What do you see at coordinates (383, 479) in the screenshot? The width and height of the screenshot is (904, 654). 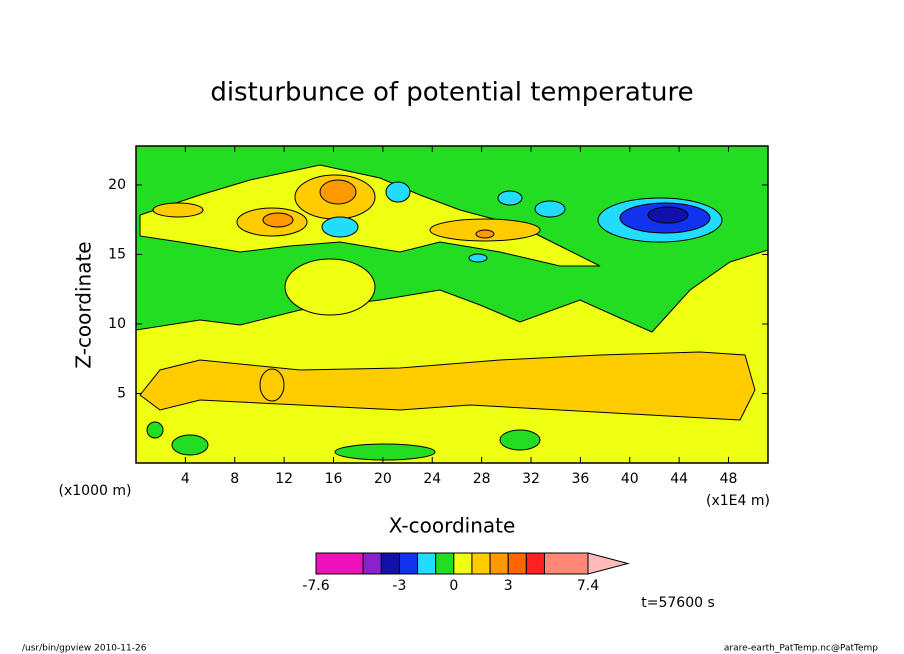 I see `x-tick-label: 20` at bounding box center [383, 479].